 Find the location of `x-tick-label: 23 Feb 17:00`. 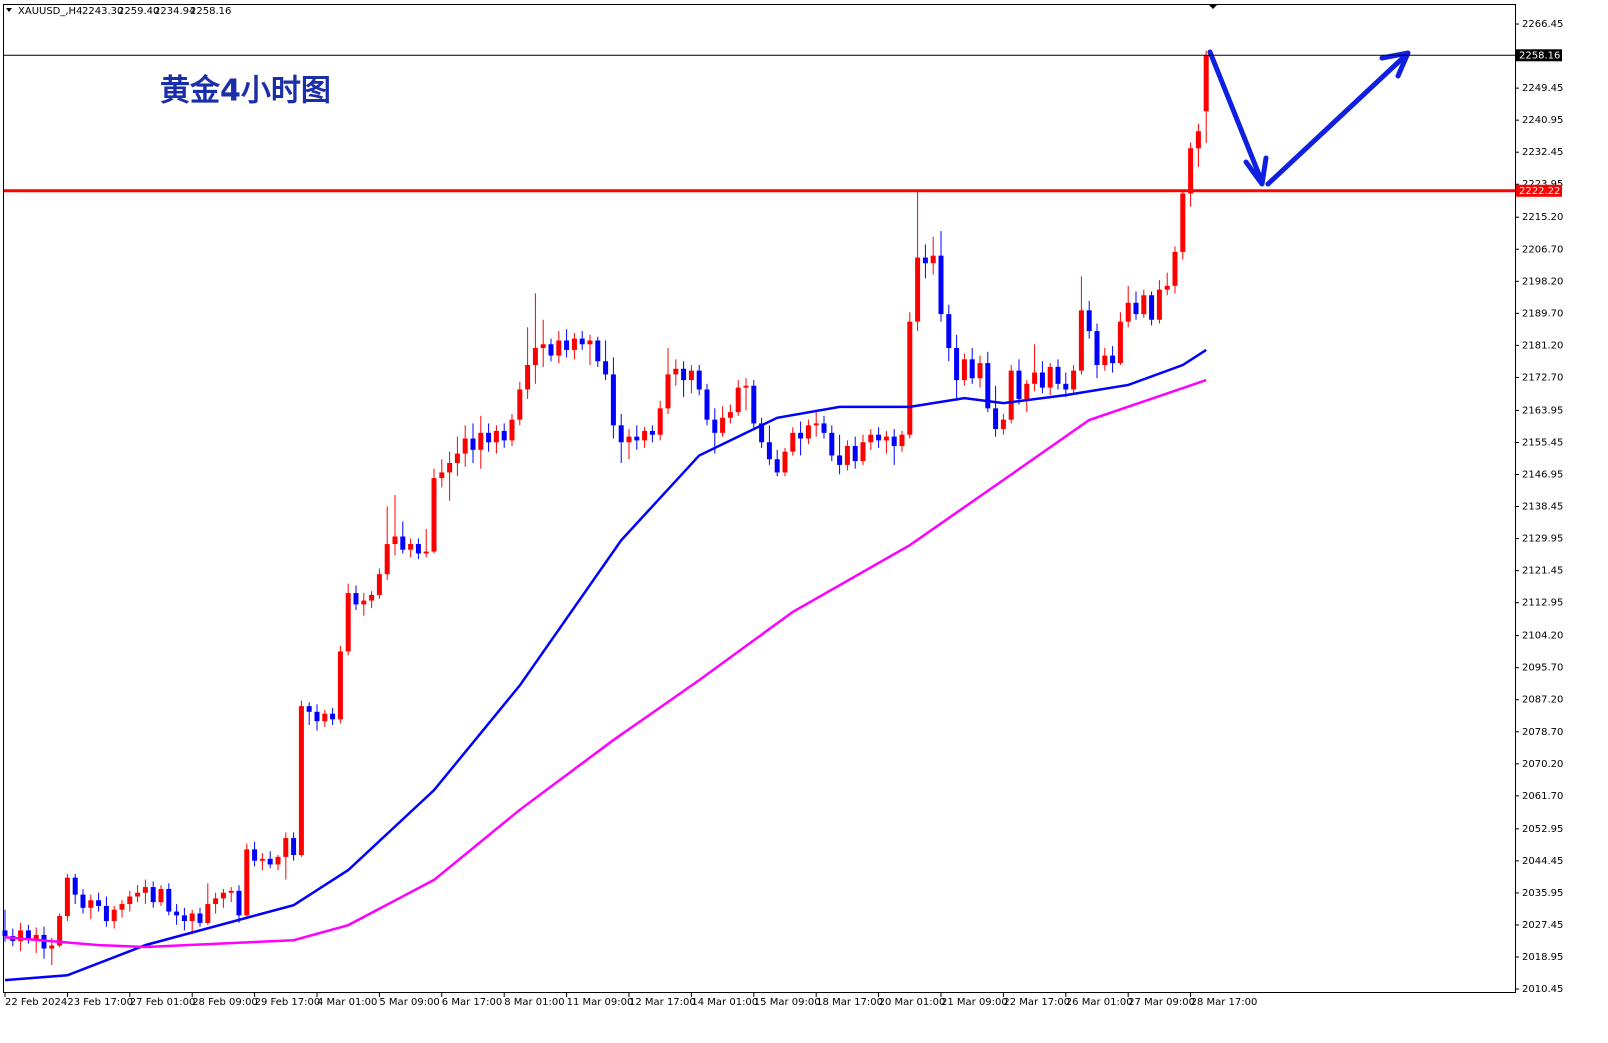

x-tick-label: 23 Feb 17:00 is located at coordinates (100, 1002).